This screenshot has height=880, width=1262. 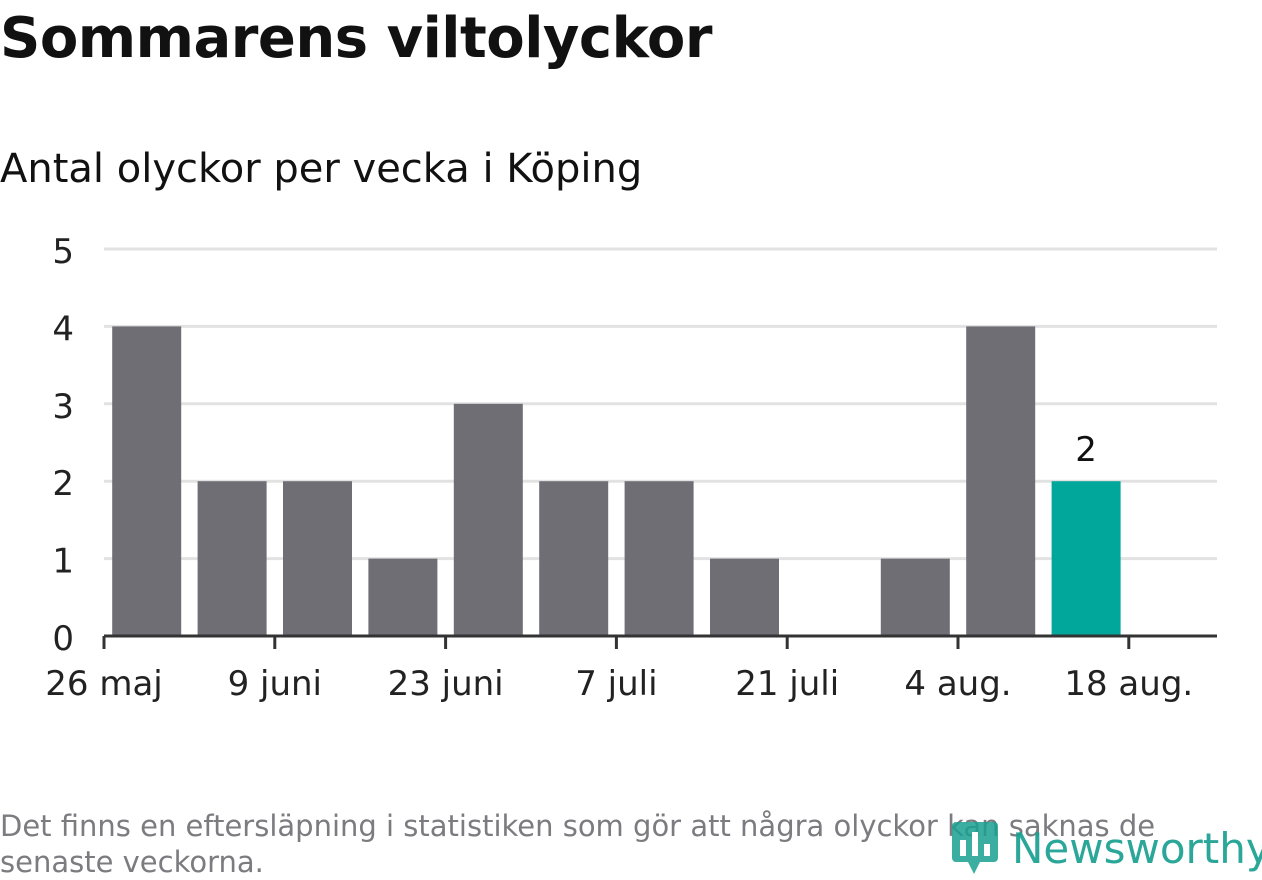 I want to click on data-label: 2, so click(x=1086, y=450).